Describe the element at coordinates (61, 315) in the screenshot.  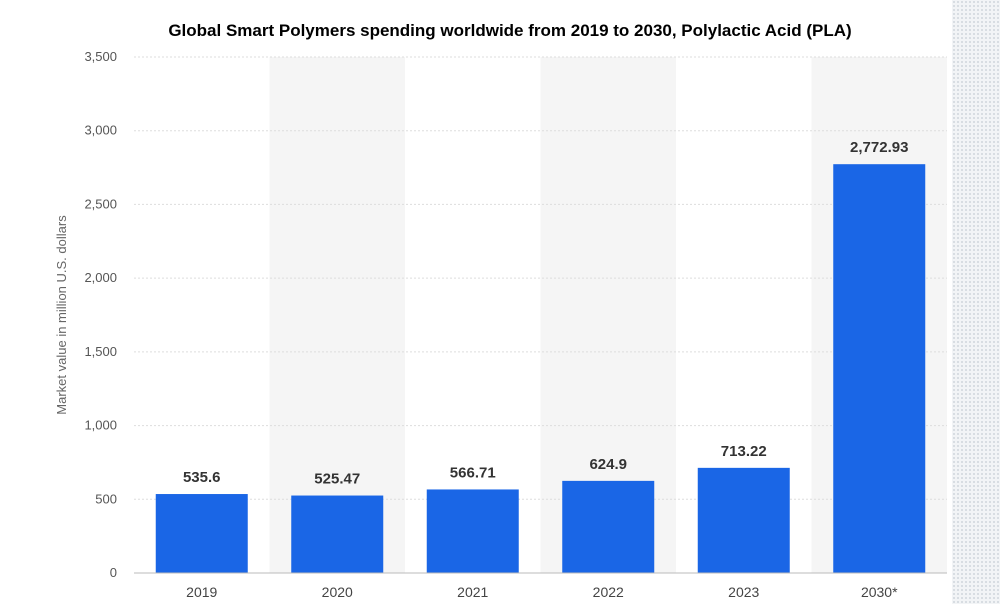
I see `y-axis-label: Market value in million U.S. dollars` at that location.